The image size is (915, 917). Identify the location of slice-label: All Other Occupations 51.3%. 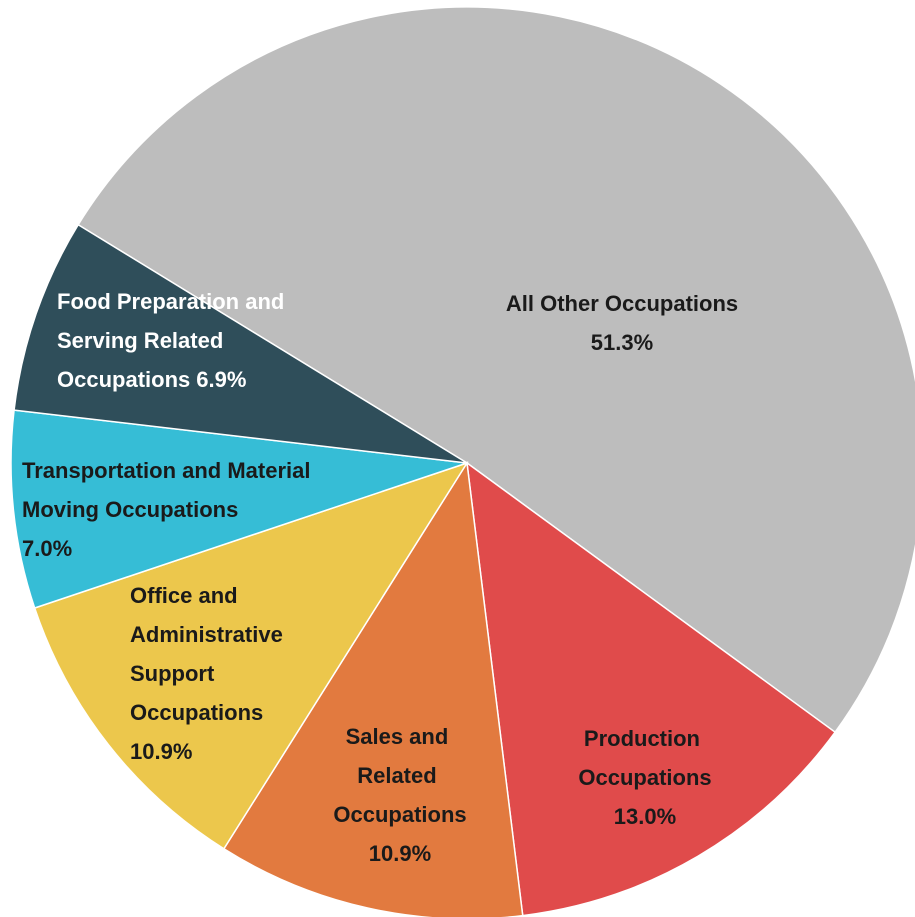
(622, 323).